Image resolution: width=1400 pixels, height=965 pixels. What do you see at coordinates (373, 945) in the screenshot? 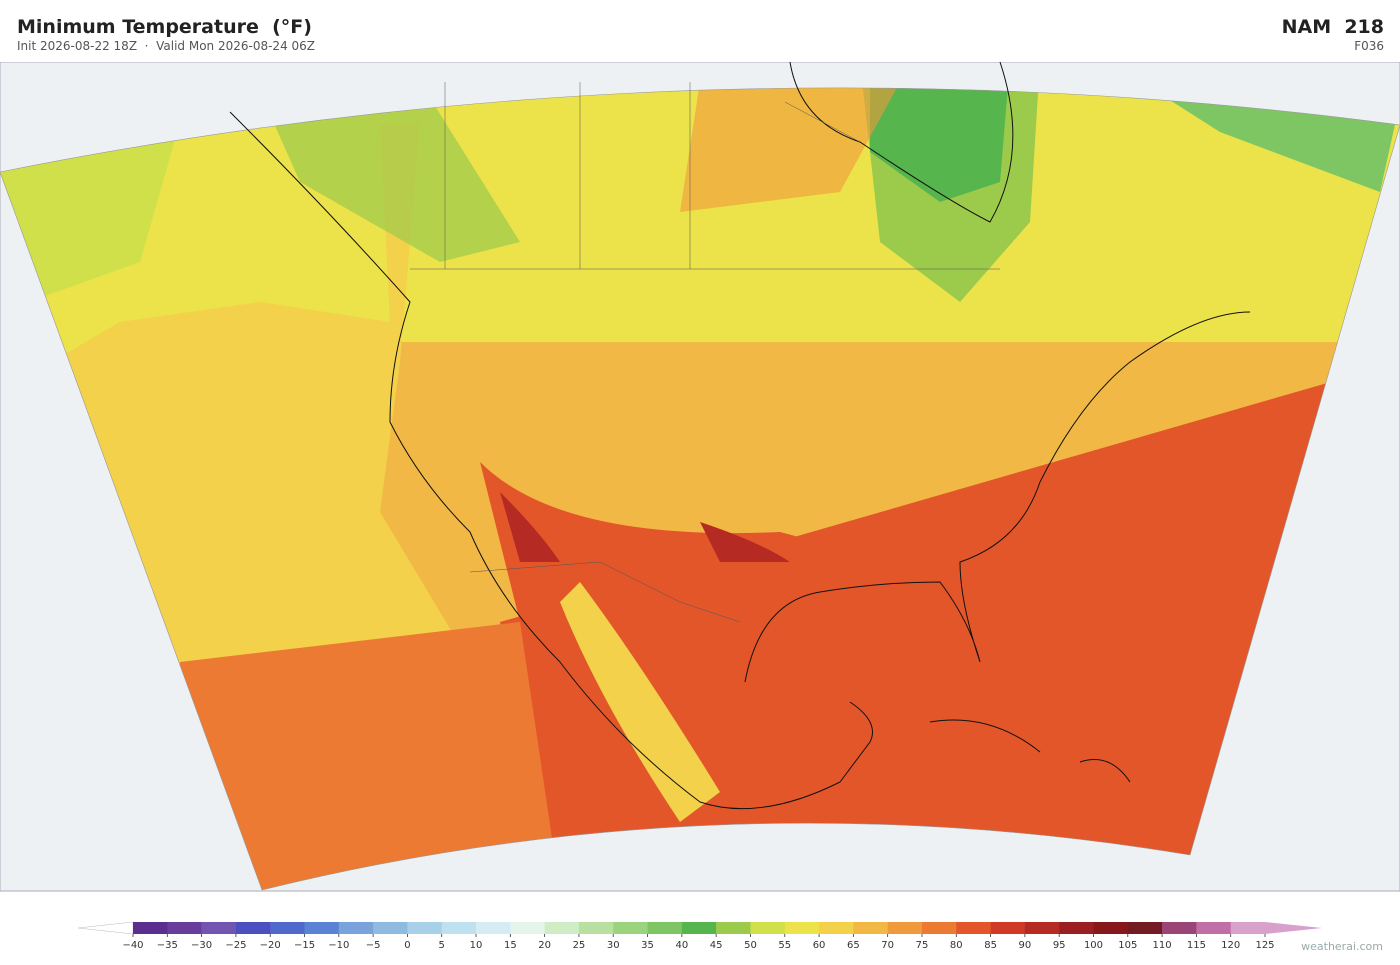
I see `colorbar-tick-label: −5` at bounding box center [373, 945].